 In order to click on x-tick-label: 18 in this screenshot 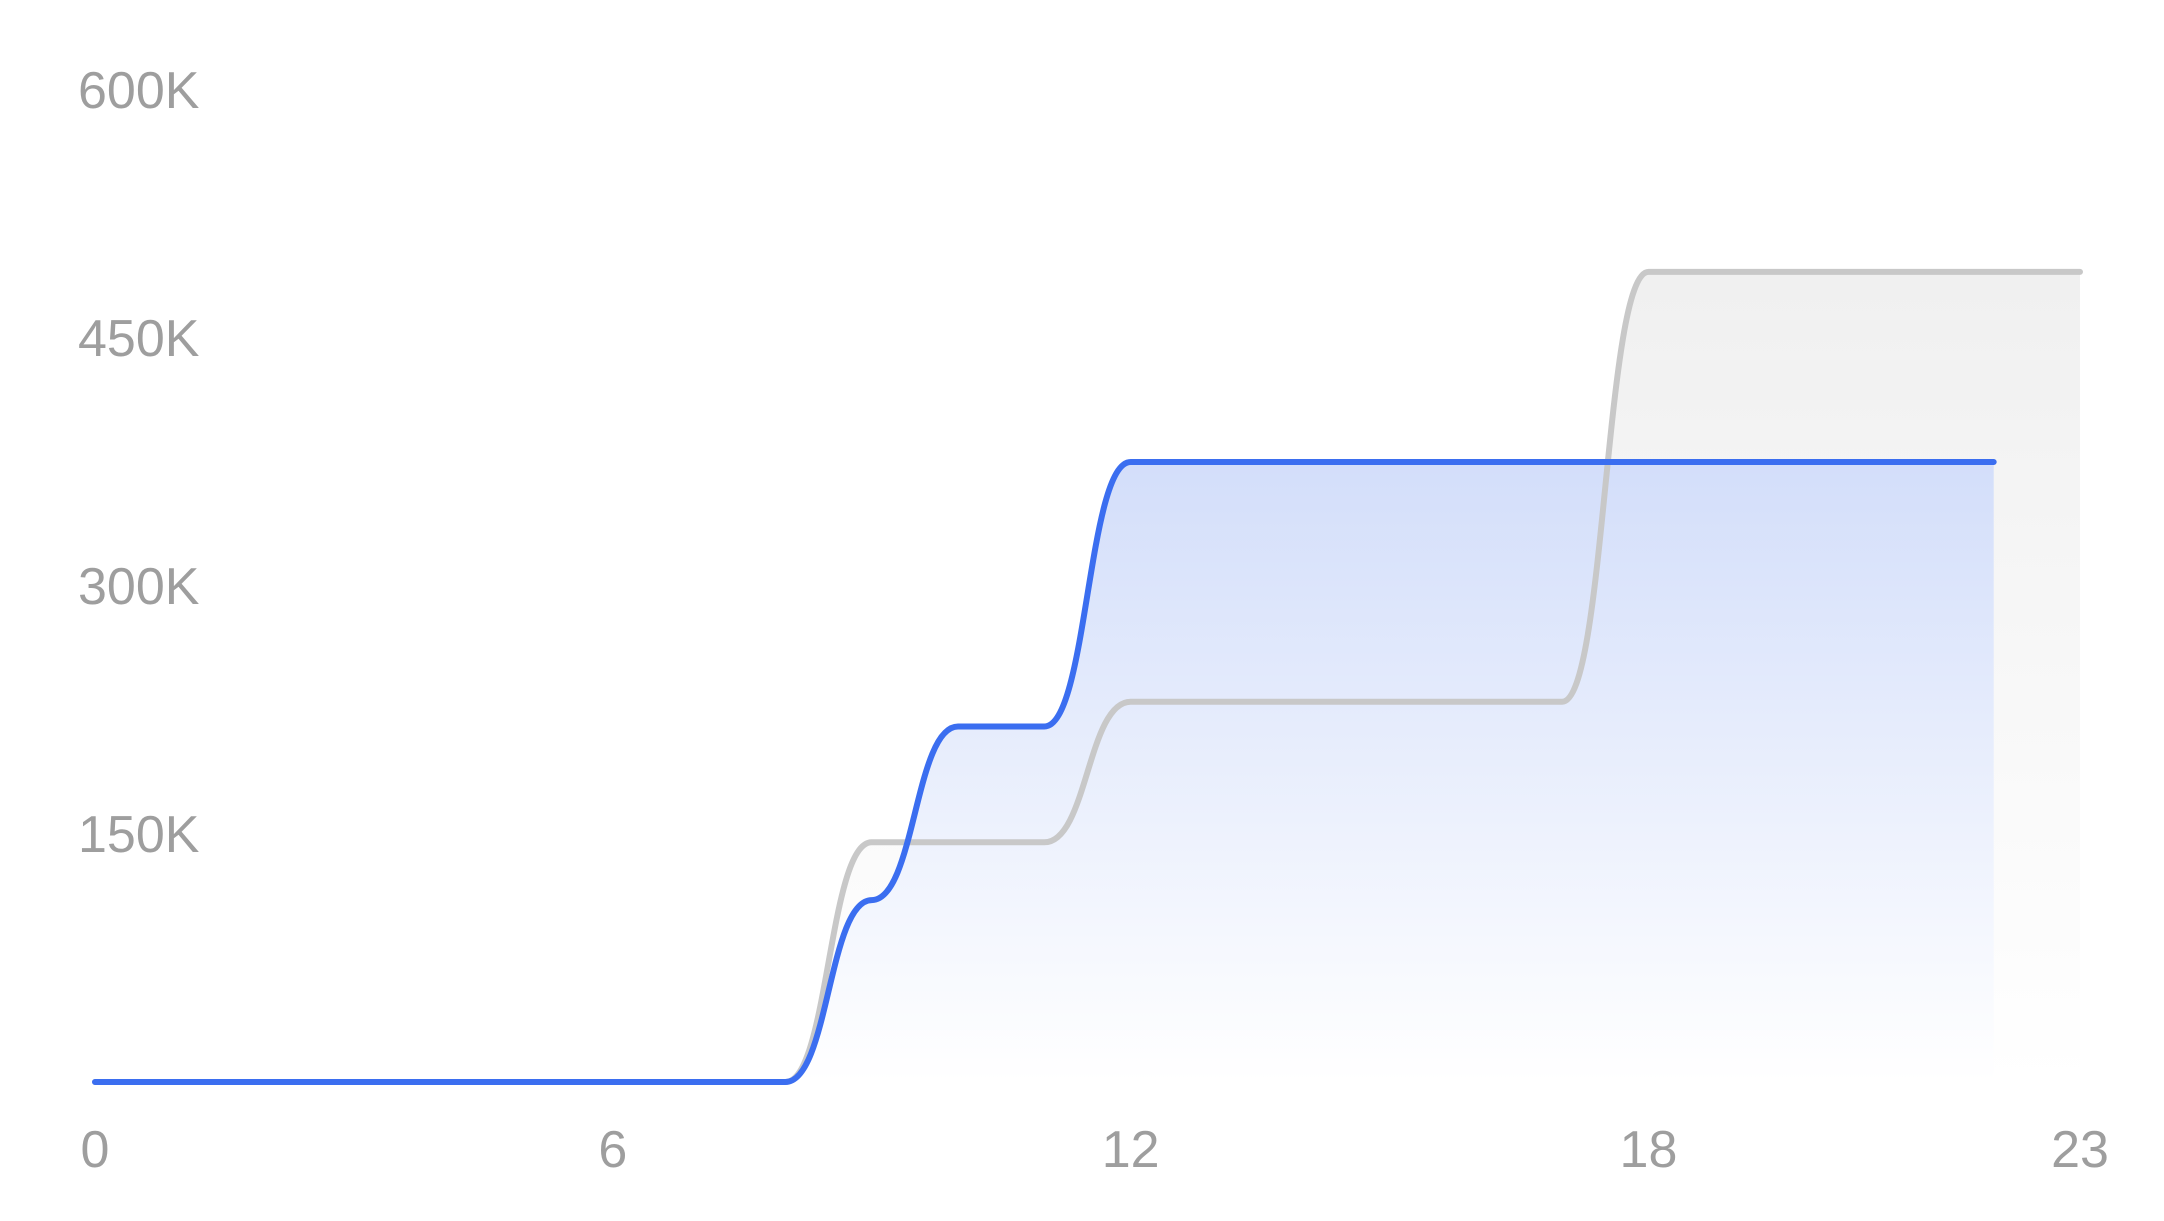, I will do `click(1649, 1150)`.